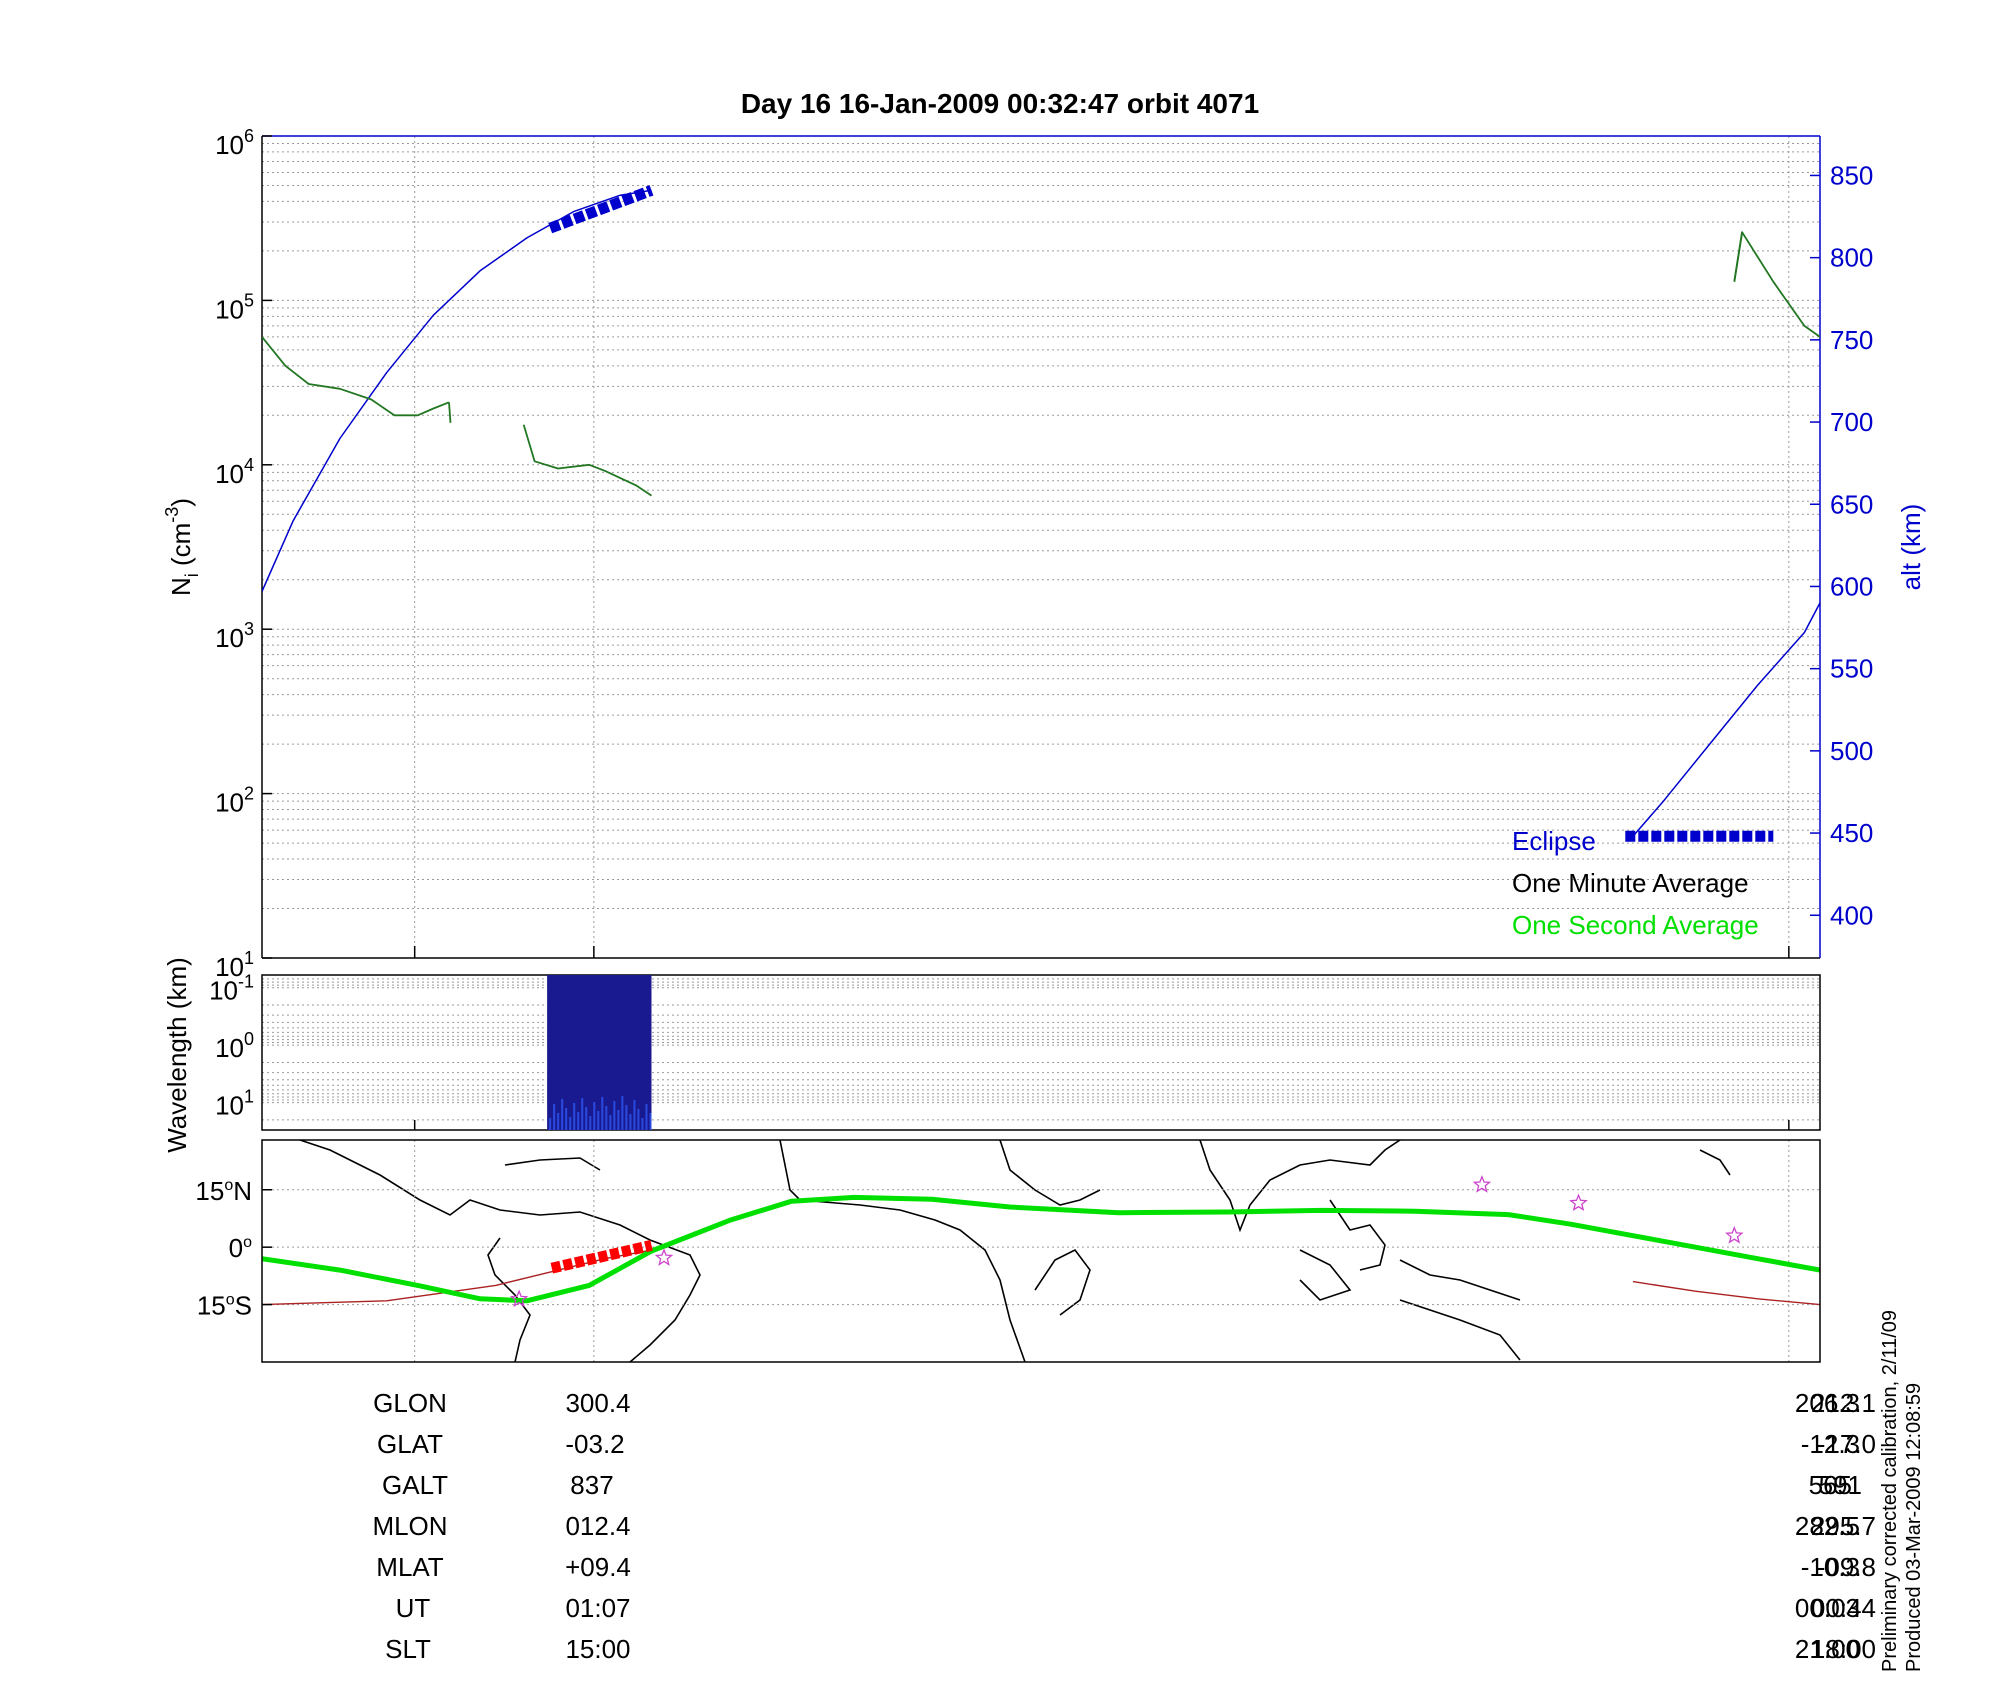 This screenshot has height=1700, width=2000. I want to click on altitude-tick-label: 800, so click(1851, 258).